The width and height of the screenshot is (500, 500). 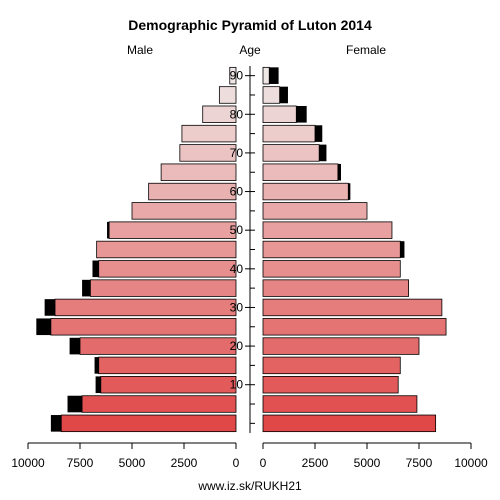 I want to click on female-label: Female, so click(x=366, y=50).